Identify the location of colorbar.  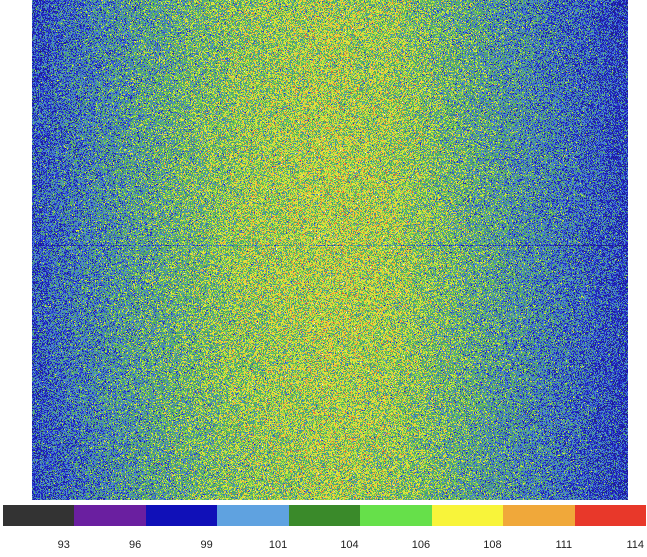
(324, 515).